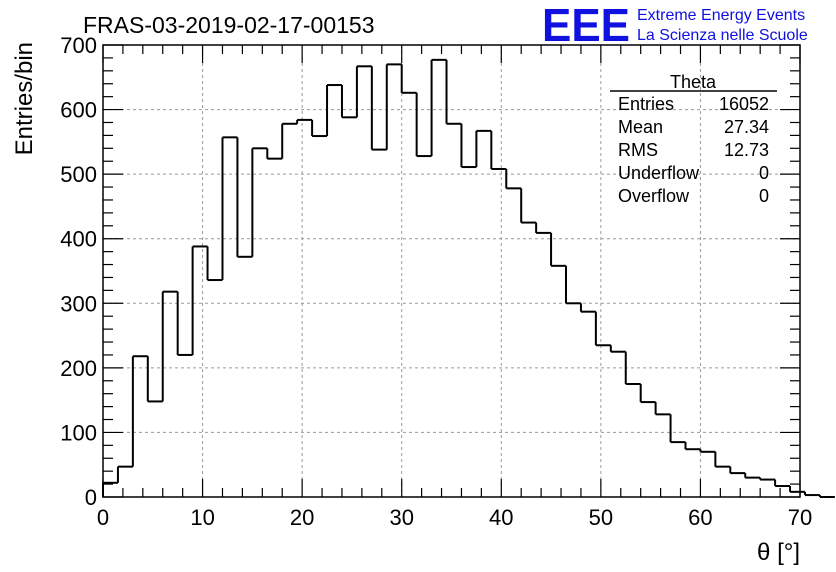  Describe the element at coordinates (454, 517) in the screenshot. I see `x-tick-labels: 0 10 20 30 40 50 60 70` at that location.